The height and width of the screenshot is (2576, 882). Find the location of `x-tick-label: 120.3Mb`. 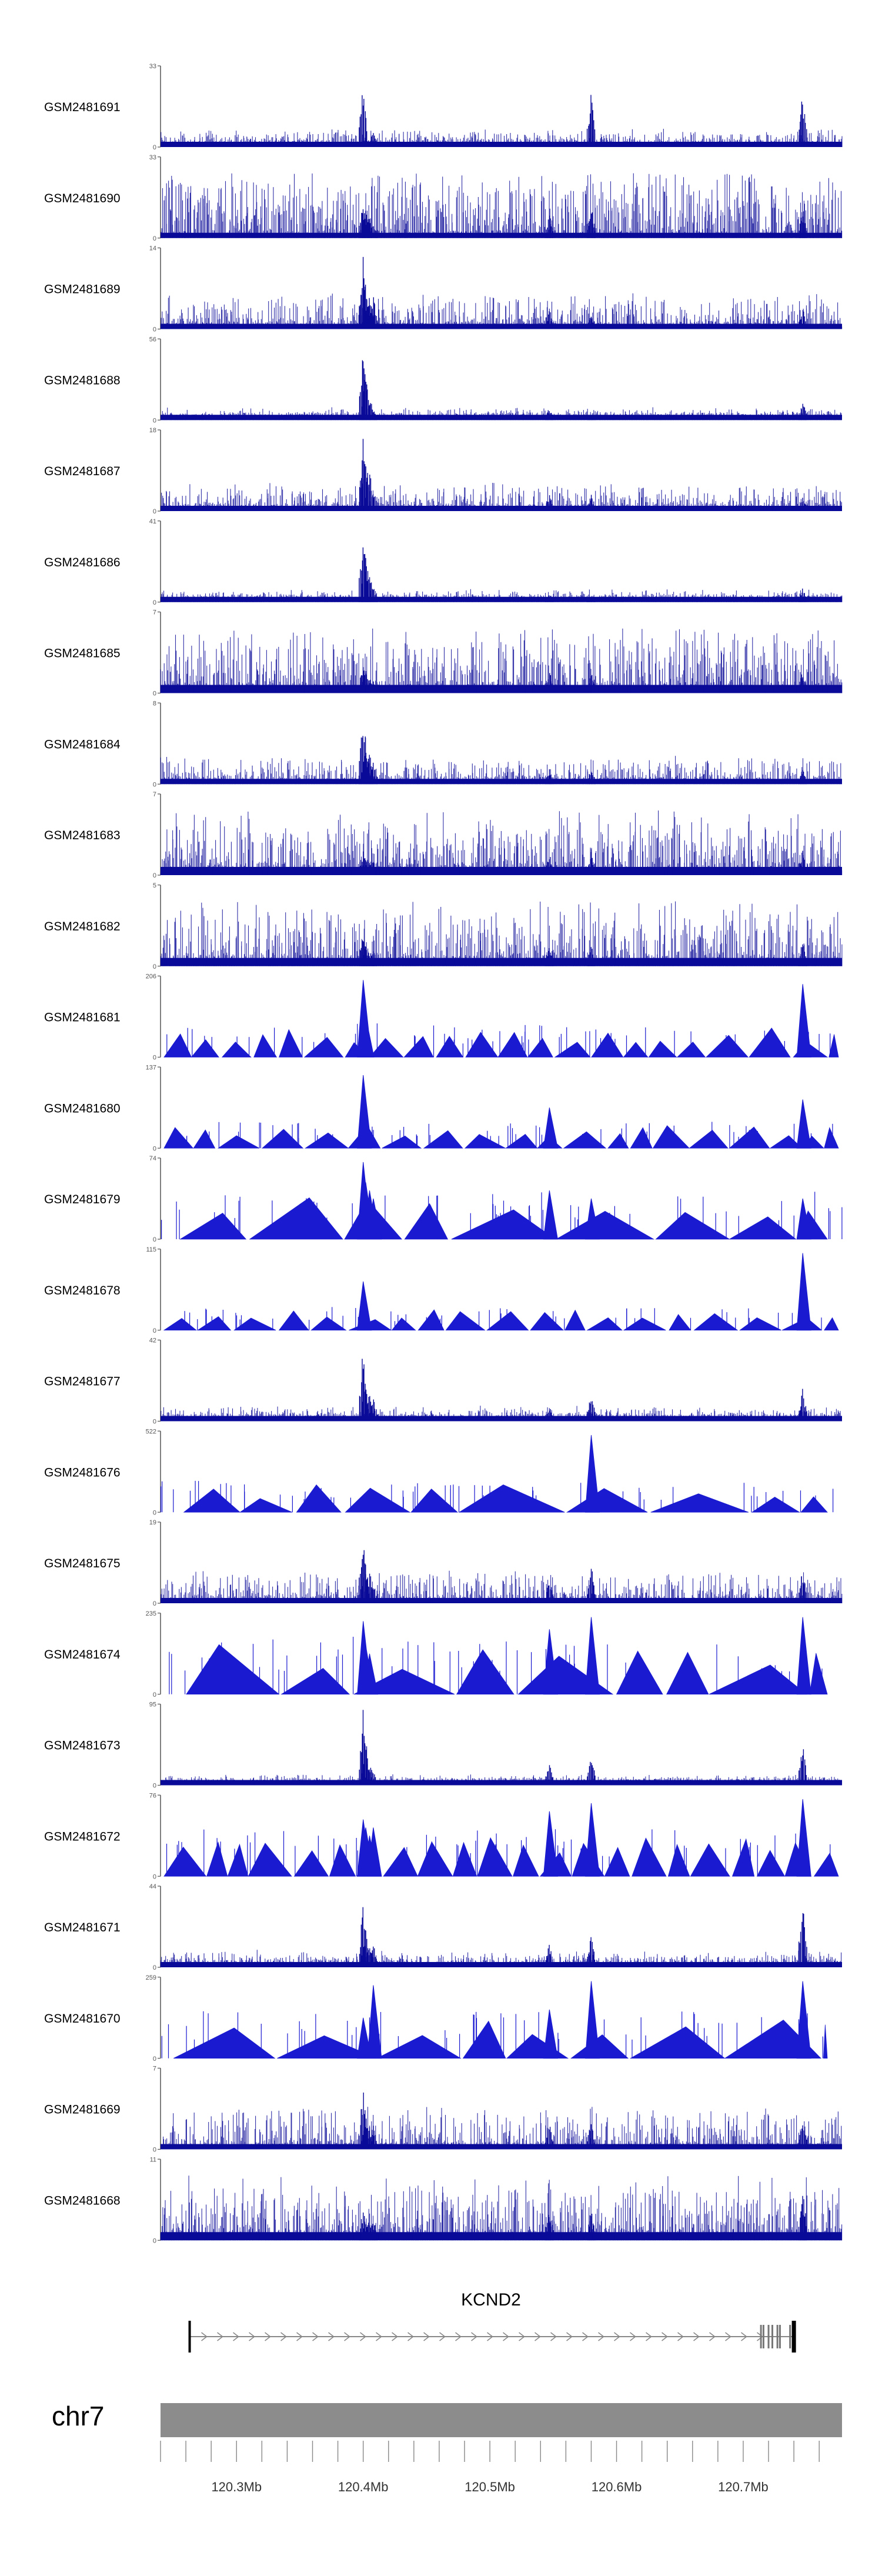

x-tick-label: 120.3Mb is located at coordinates (236, 2487).